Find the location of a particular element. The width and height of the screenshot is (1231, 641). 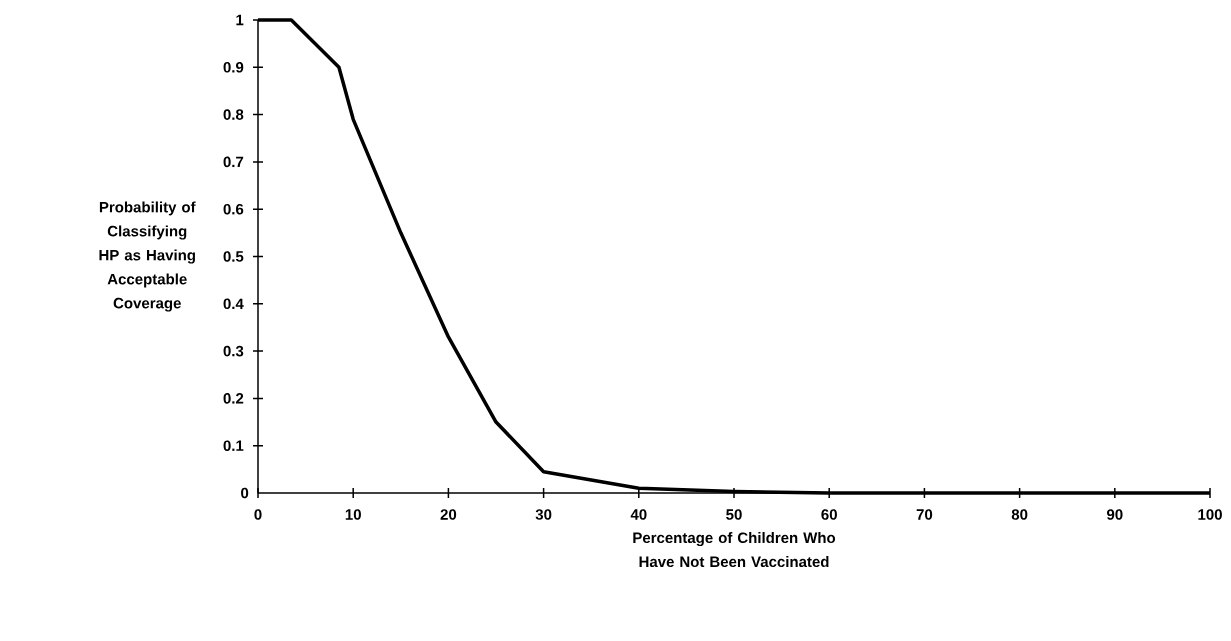

y-tick-label: 0.3 is located at coordinates (233, 351).